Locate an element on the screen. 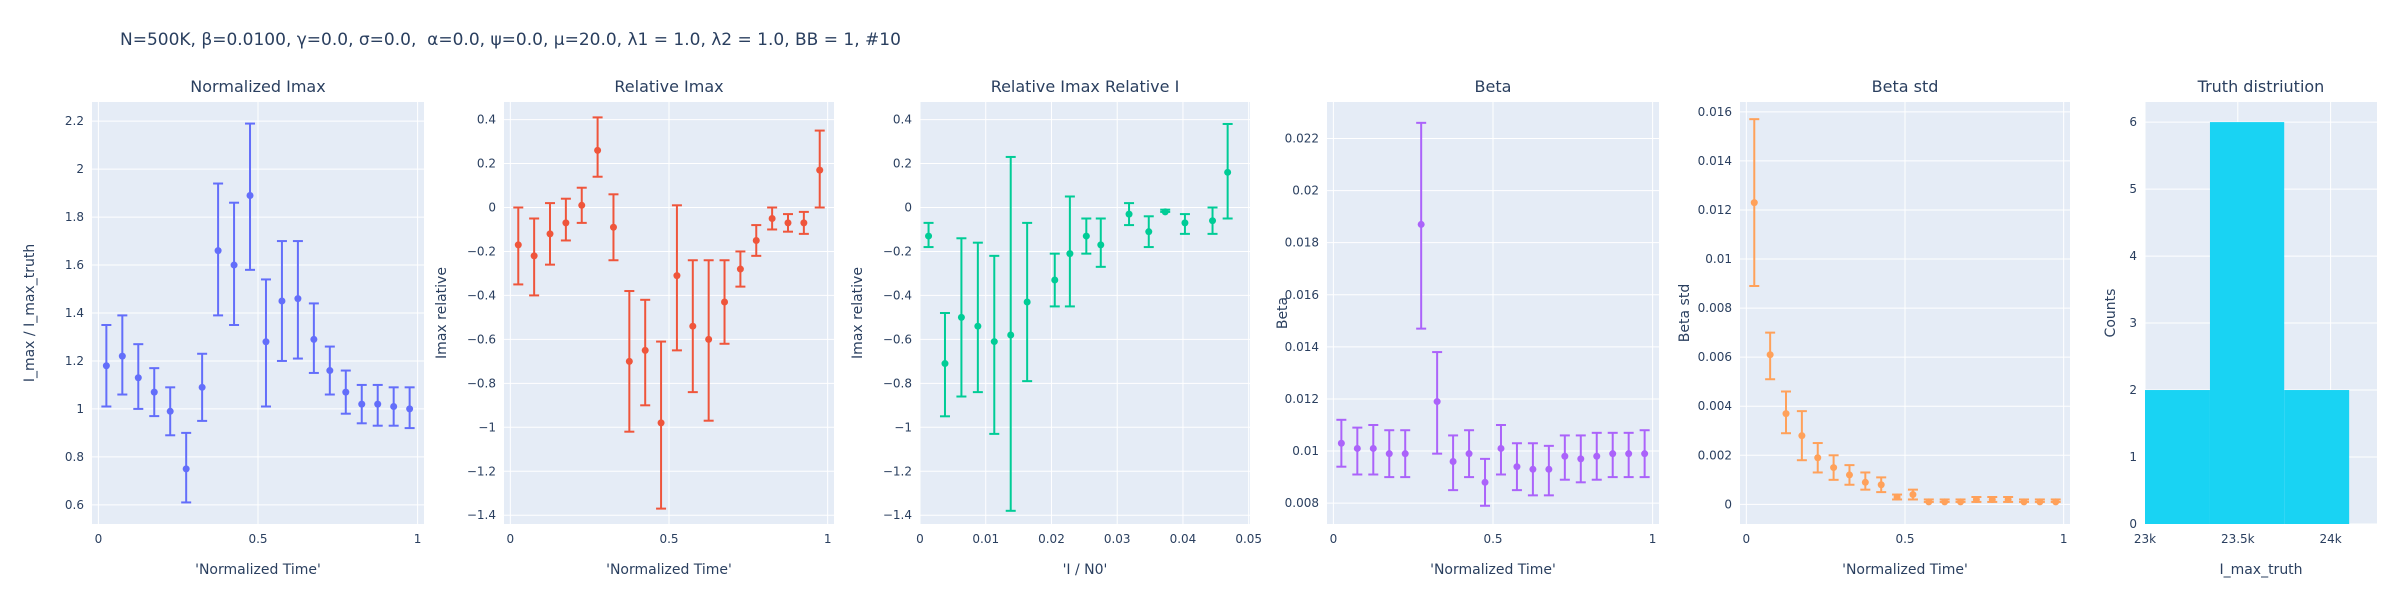 This screenshot has height=600, width=2400. subplot-title: Beta std is located at coordinates (1905, 86).